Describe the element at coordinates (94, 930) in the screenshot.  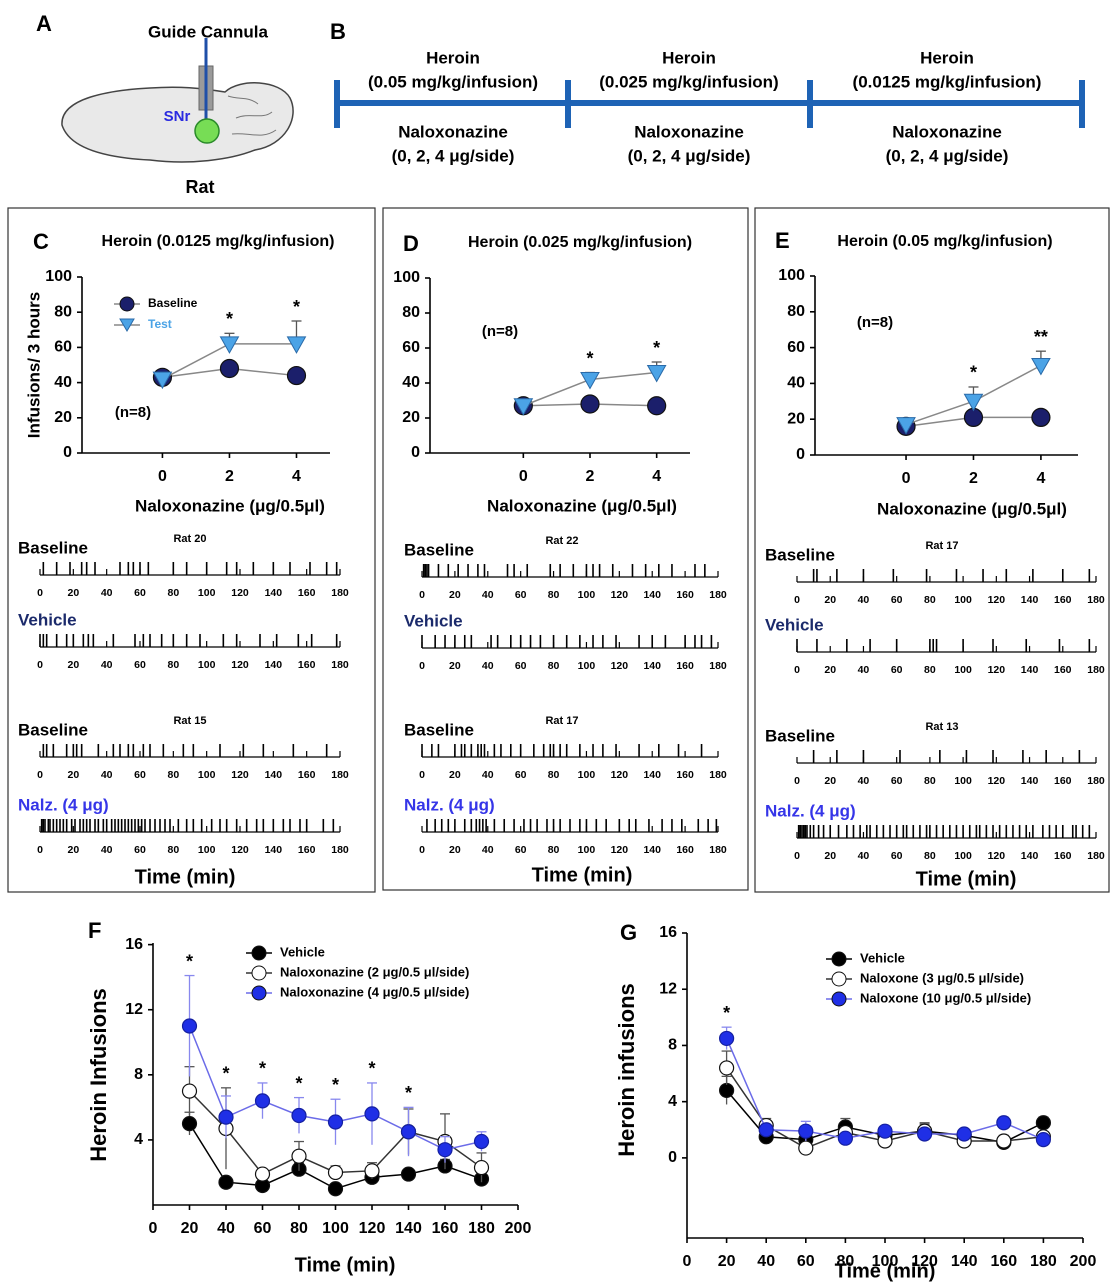
I see `panel-letter: F` at that location.